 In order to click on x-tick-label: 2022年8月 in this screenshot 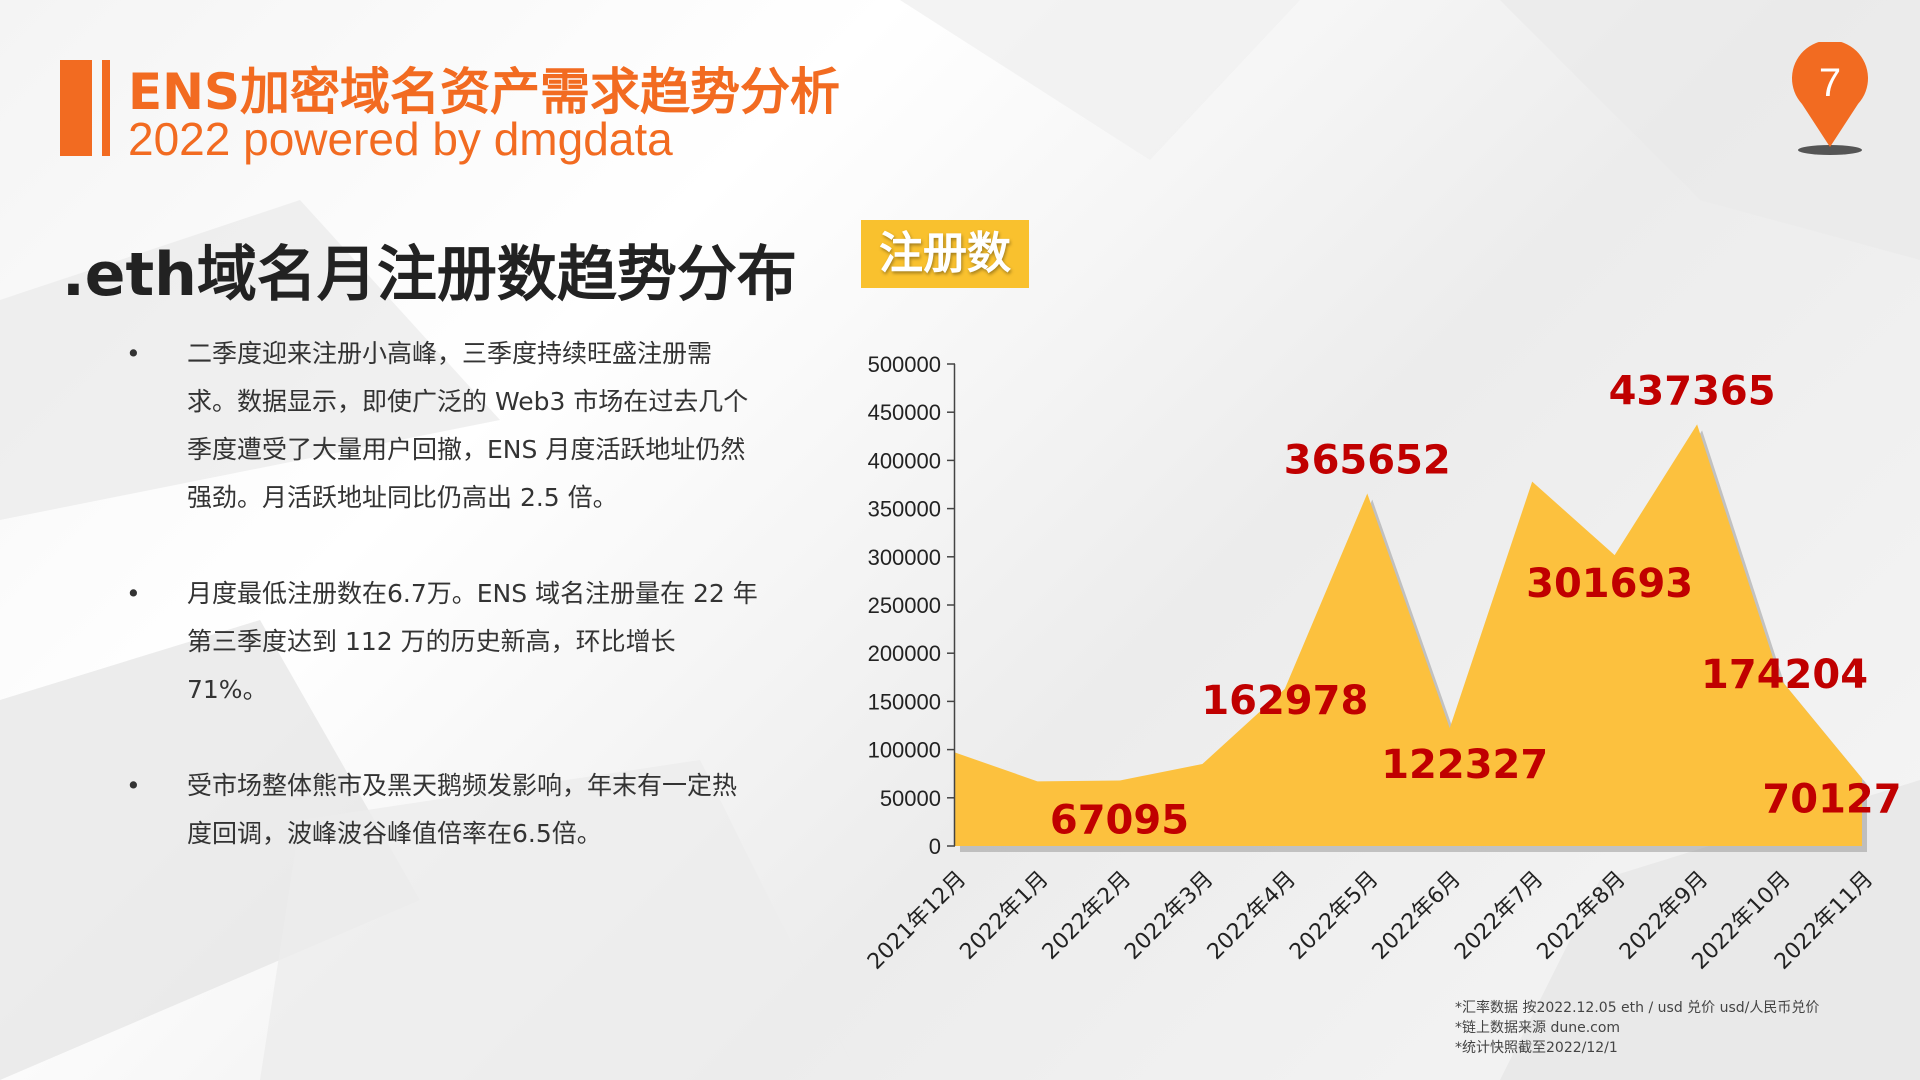, I will do `click(1582, 916)`.